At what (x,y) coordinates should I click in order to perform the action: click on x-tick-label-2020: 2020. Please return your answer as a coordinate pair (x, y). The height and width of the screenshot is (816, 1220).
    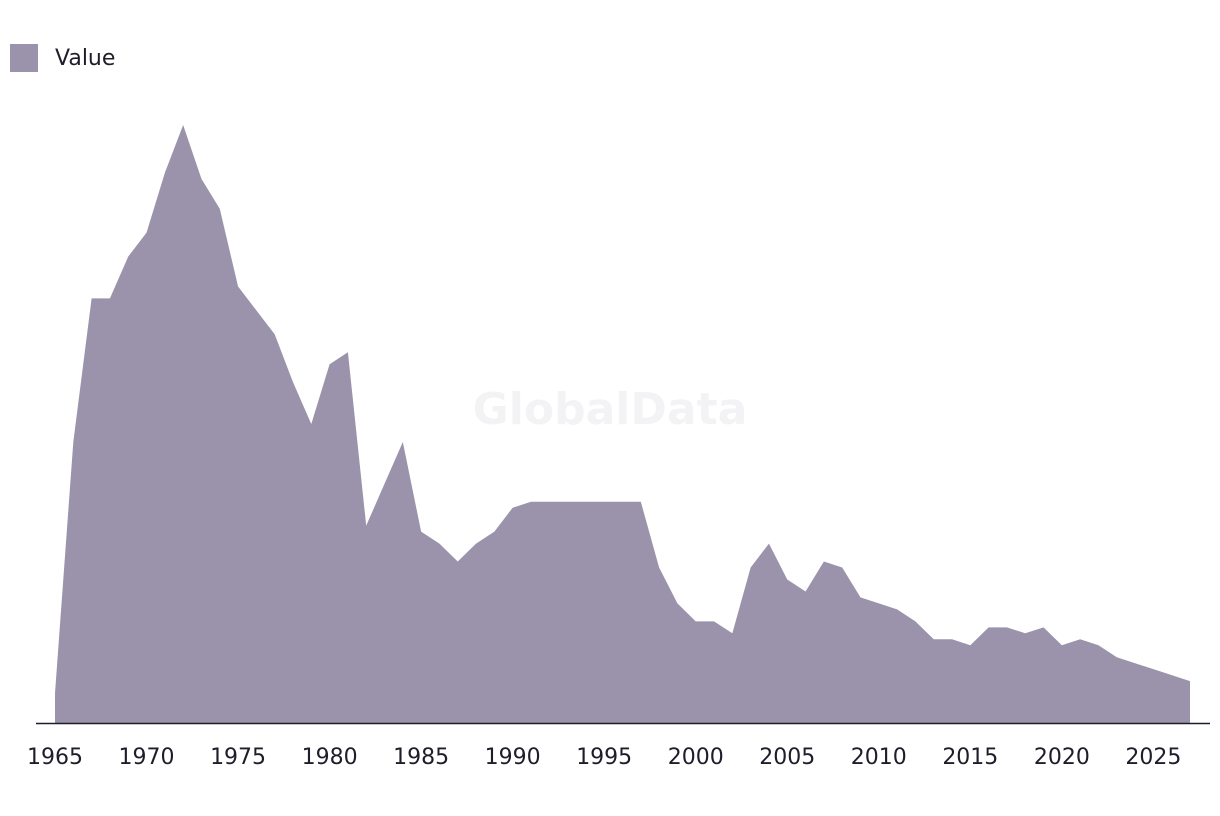
    Looking at the image, I should click on (1062, 757).